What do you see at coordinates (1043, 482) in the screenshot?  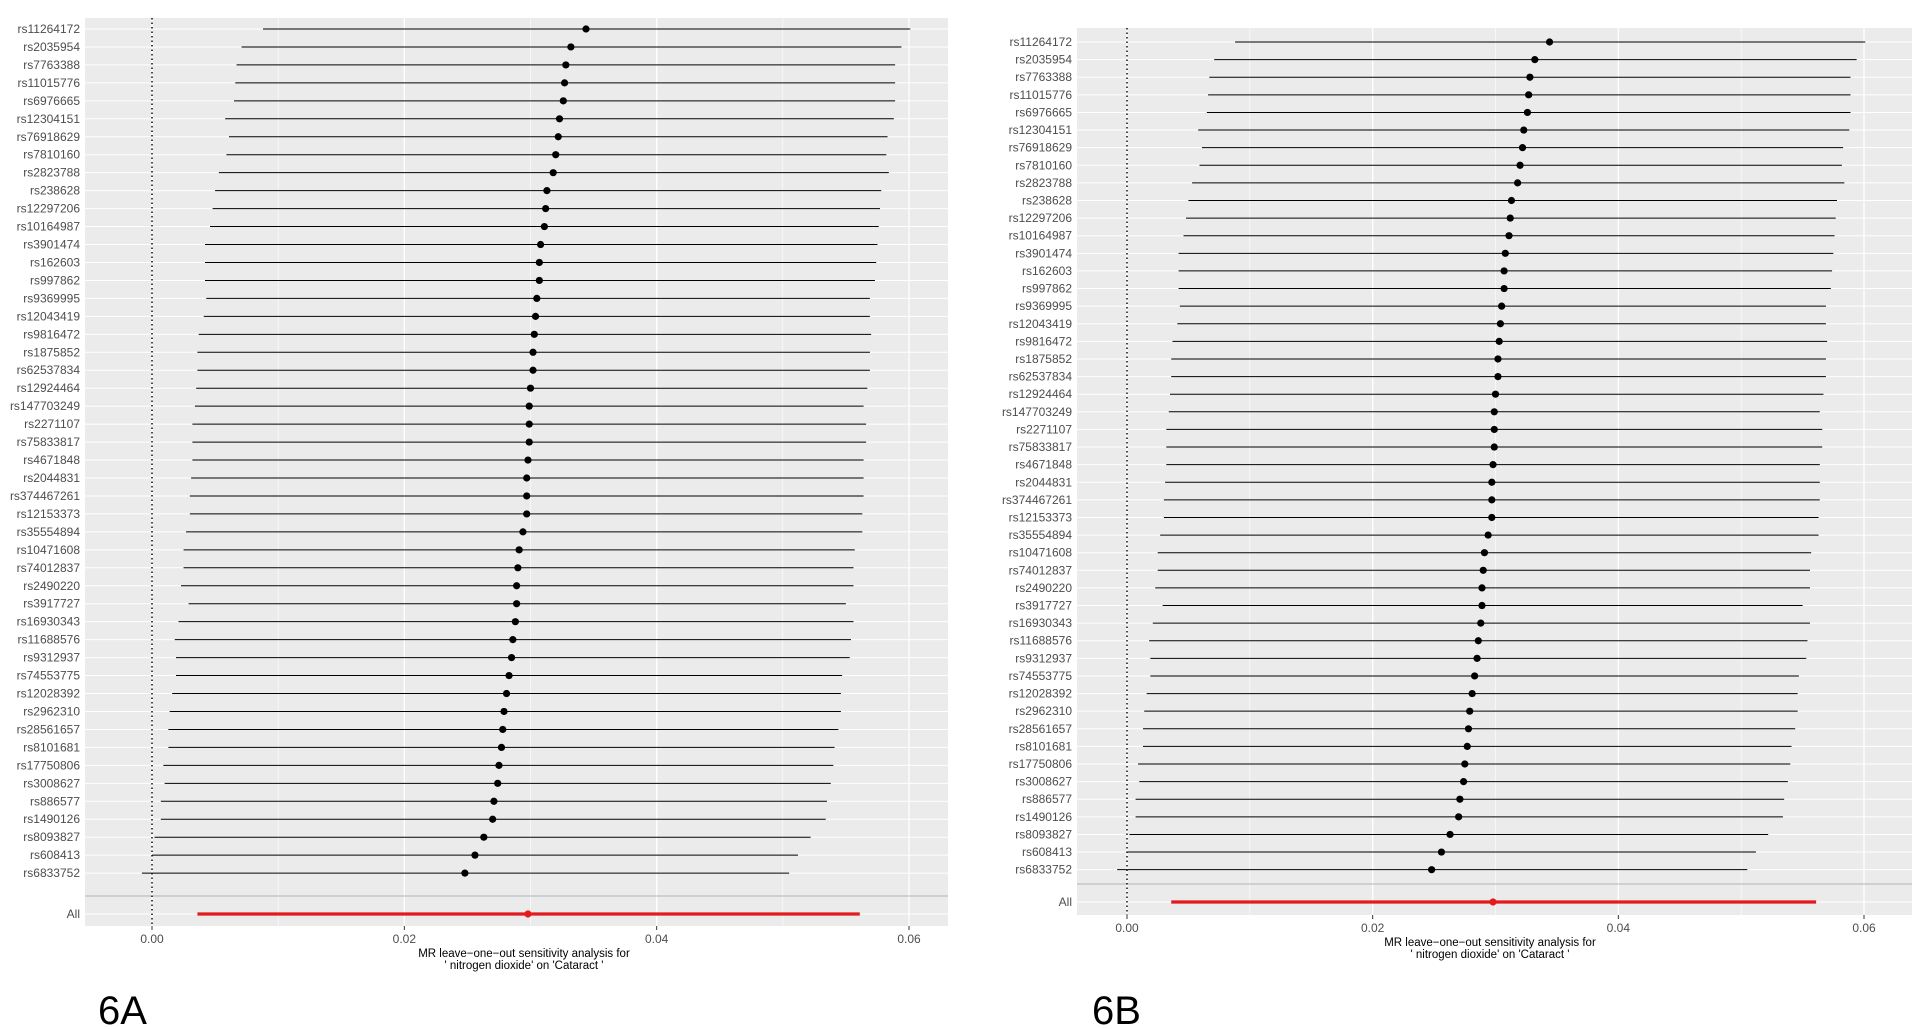 I see `row-label: rs2044831` at bounding box center [1043, 482].